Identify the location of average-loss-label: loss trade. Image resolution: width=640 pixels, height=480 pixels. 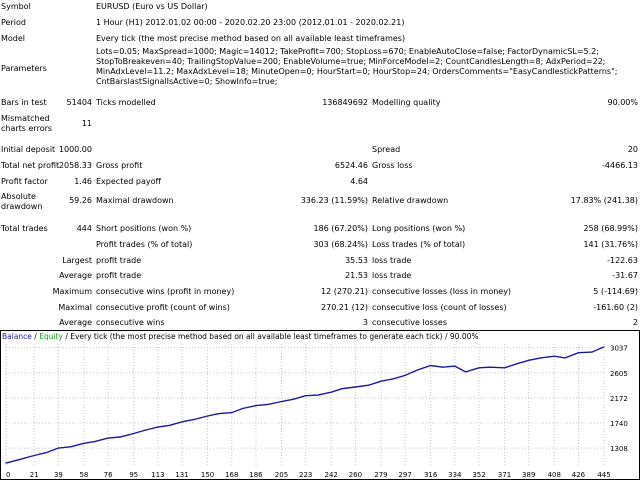
(392, 275).